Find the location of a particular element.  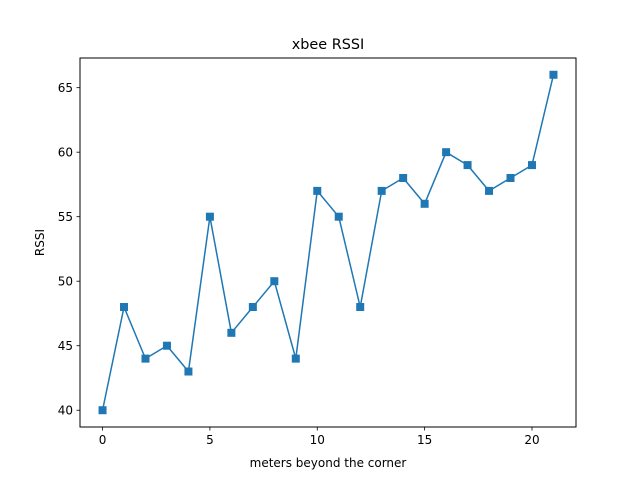

y-tick-label: 60 is located at coordinates (65, 153).